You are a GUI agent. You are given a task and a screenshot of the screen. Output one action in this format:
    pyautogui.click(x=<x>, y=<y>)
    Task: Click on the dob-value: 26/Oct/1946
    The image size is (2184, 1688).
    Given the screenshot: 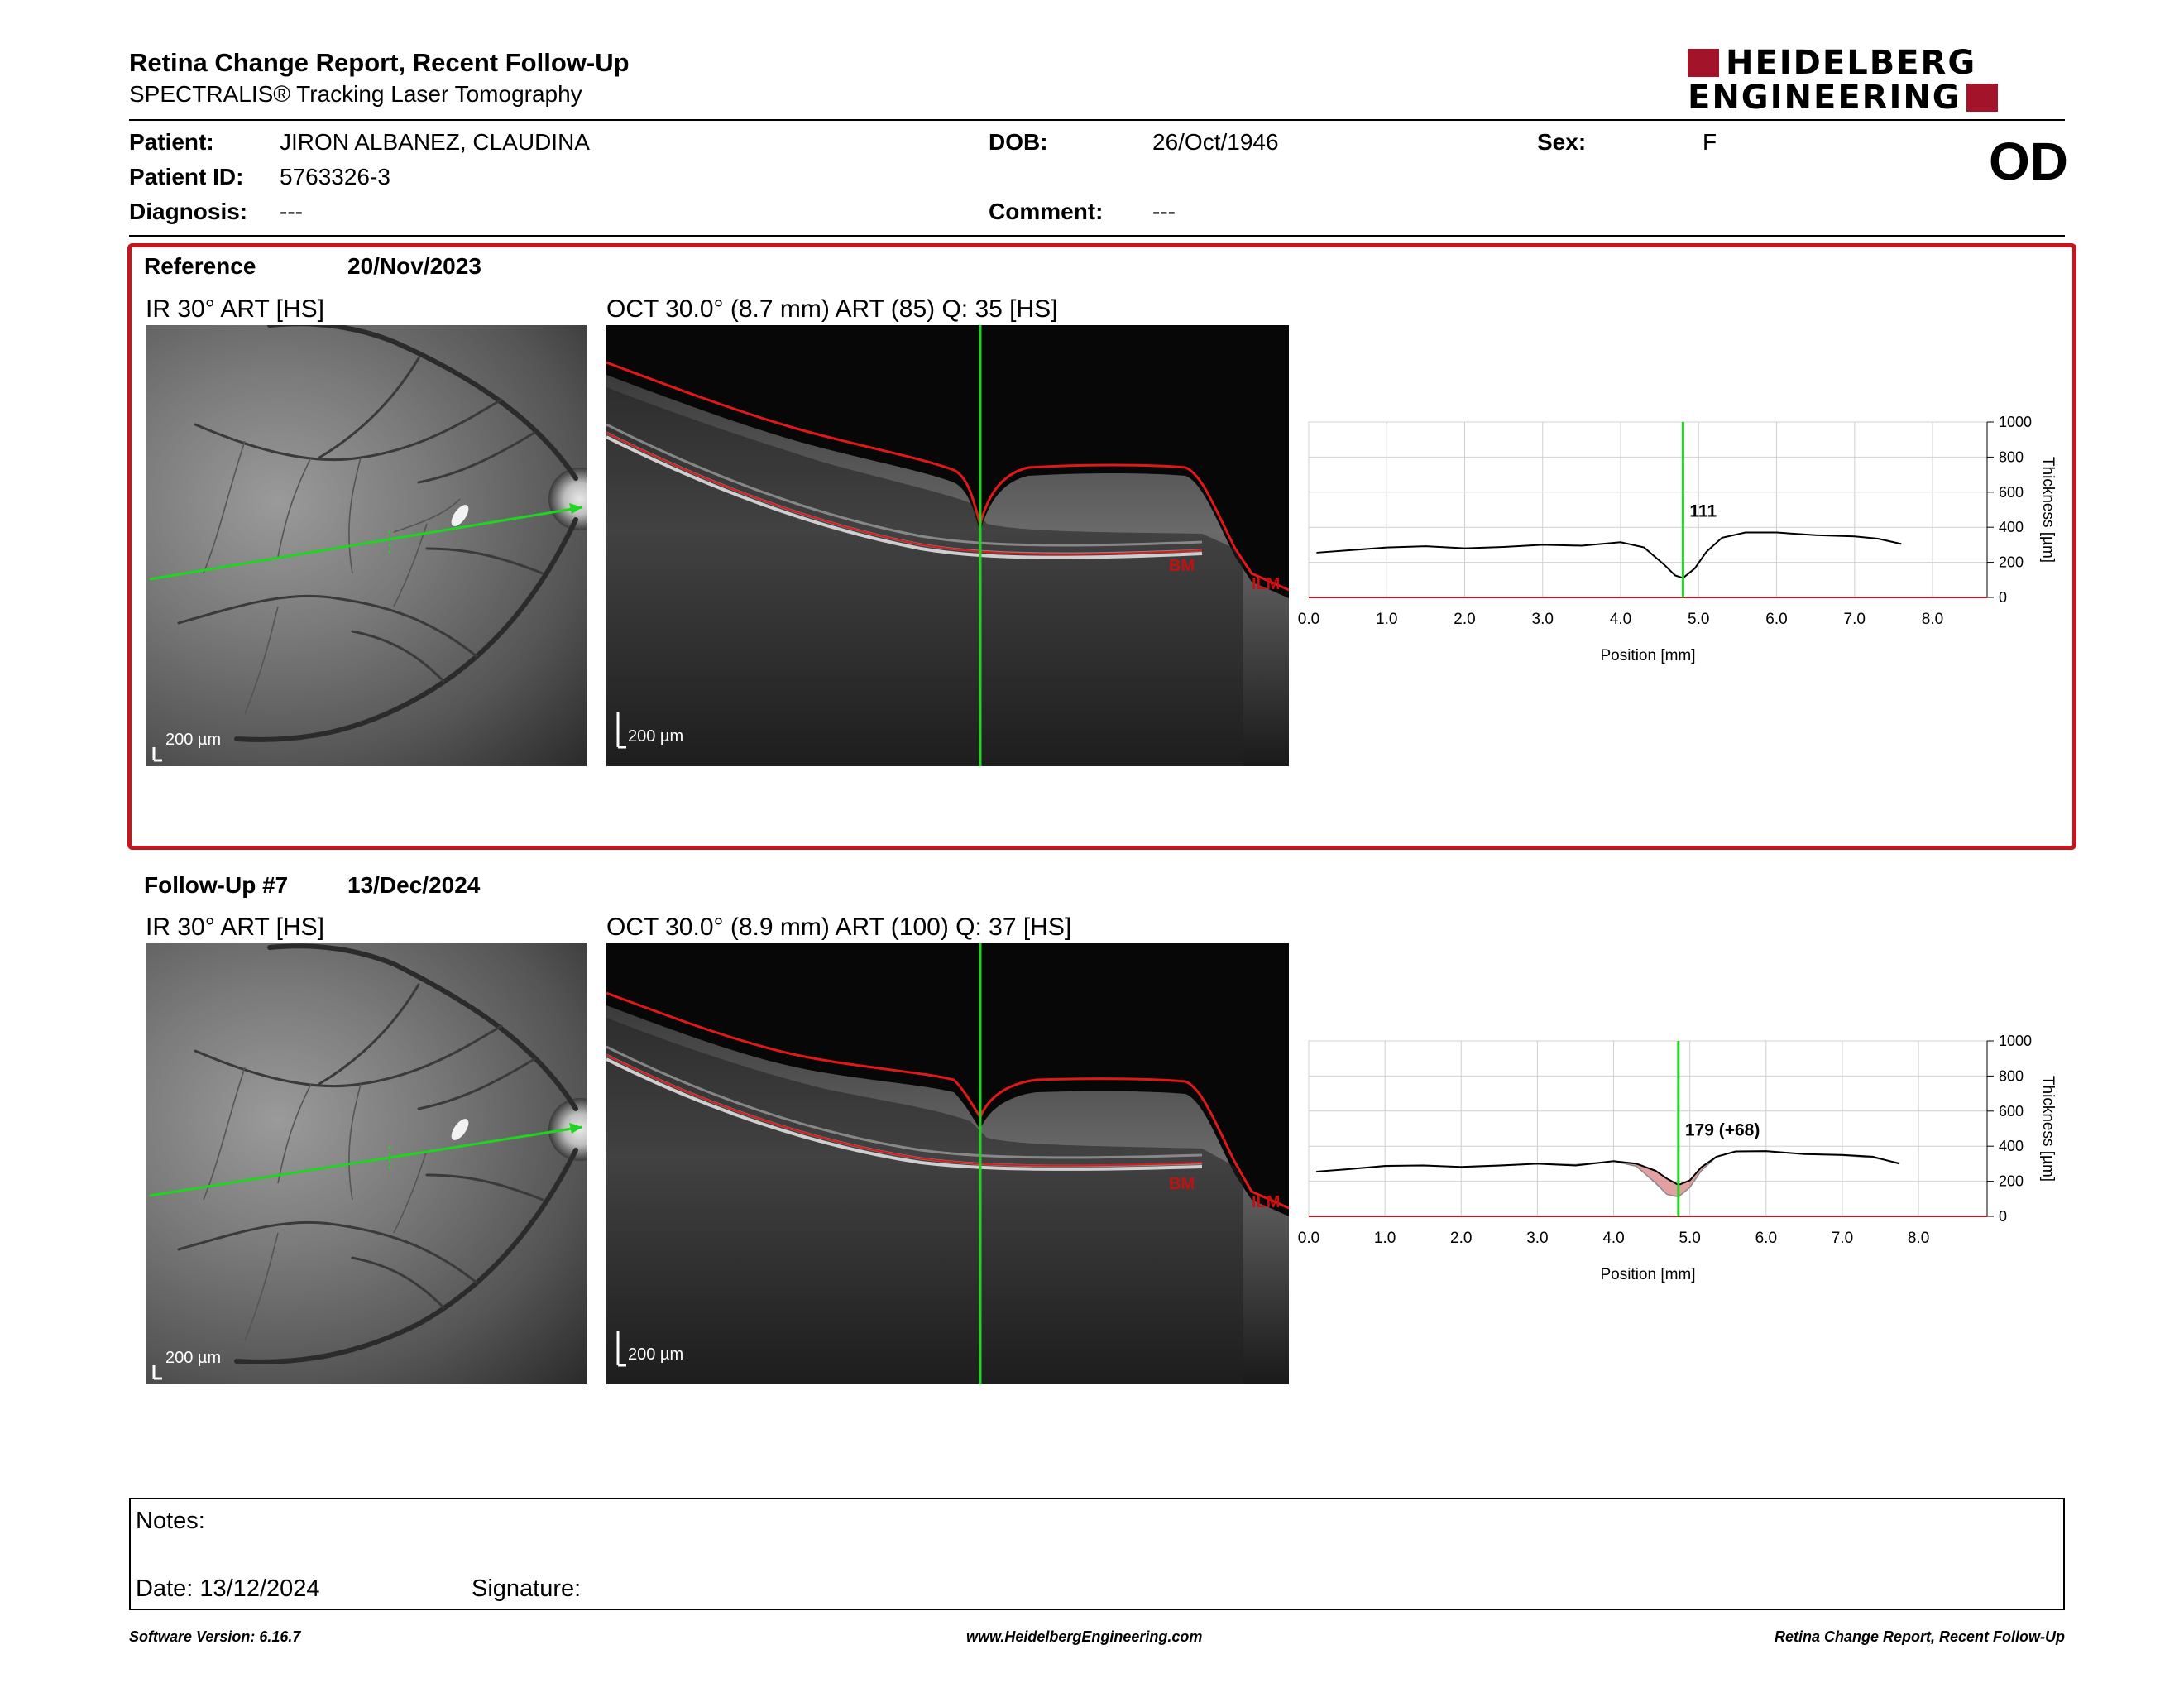 What is the action you would take?
    pyautogui.click(x=1215, y=142)
    